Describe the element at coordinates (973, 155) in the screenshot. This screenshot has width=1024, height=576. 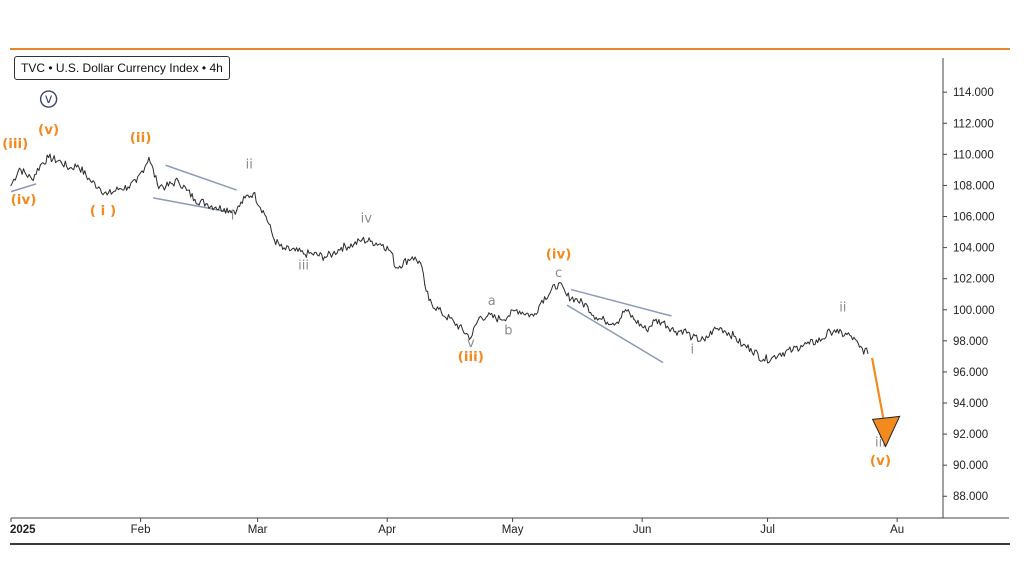
I see `y-tick-label: 110.000` at that location.